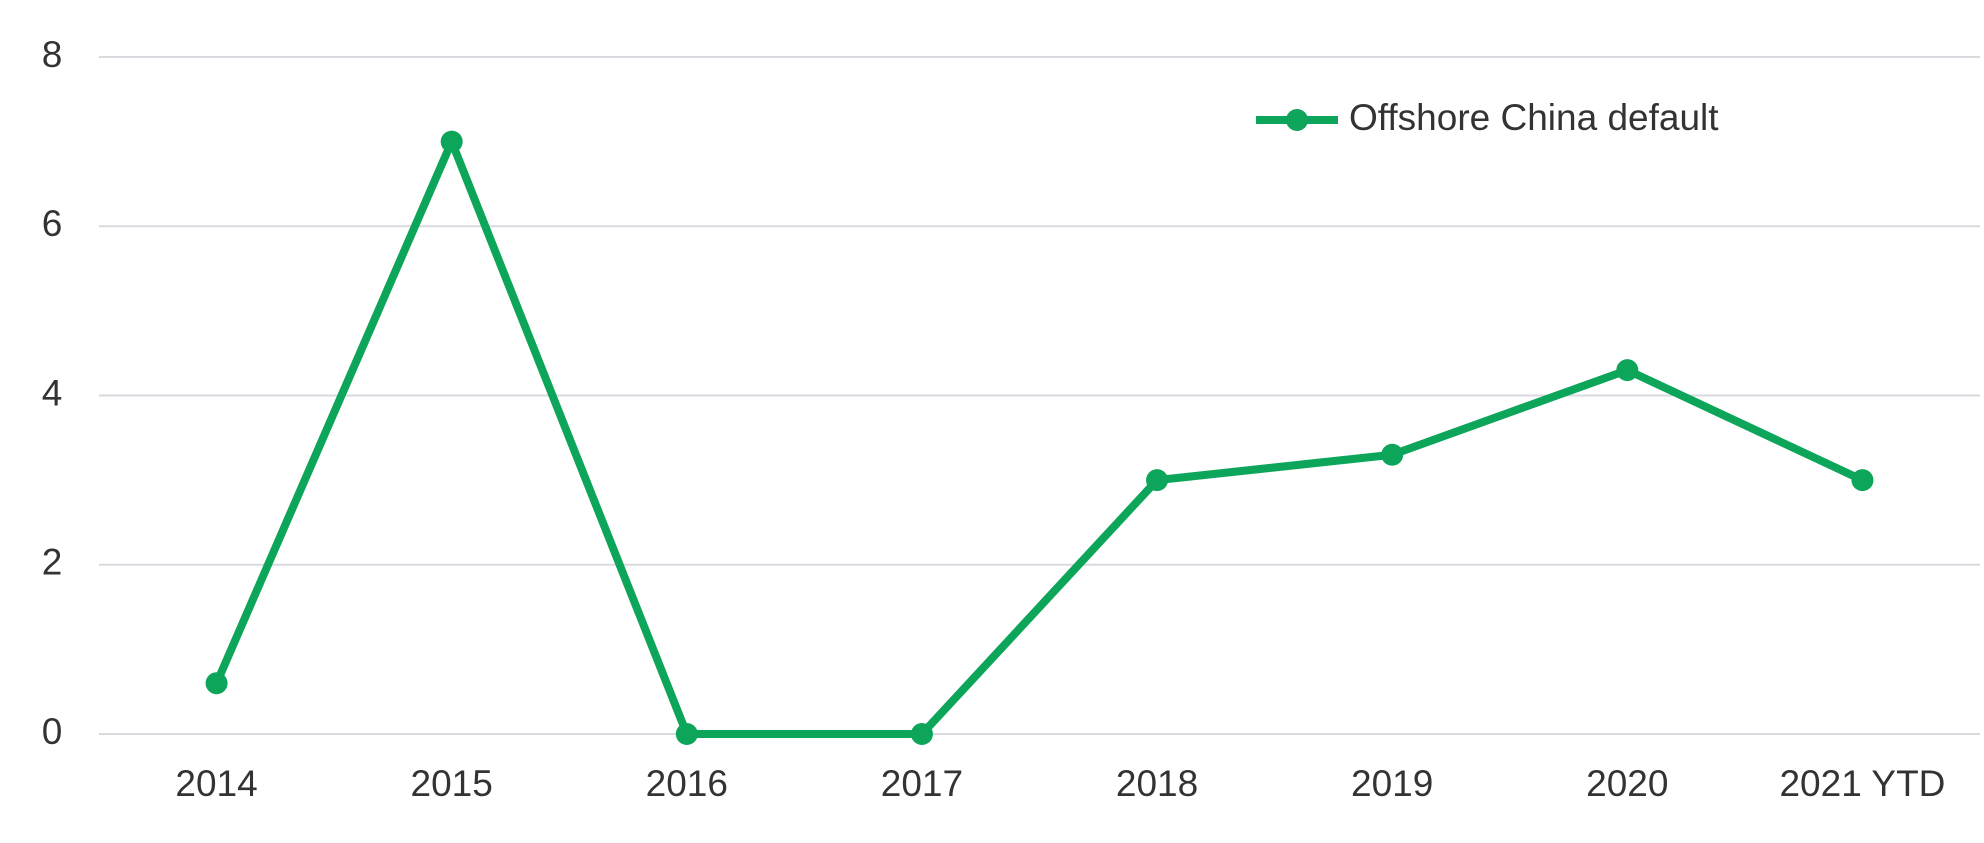  Describe the element at coordinates (1862, 783) in the screenshot. I see `x-tick-label: 2021 YTD` at that location.